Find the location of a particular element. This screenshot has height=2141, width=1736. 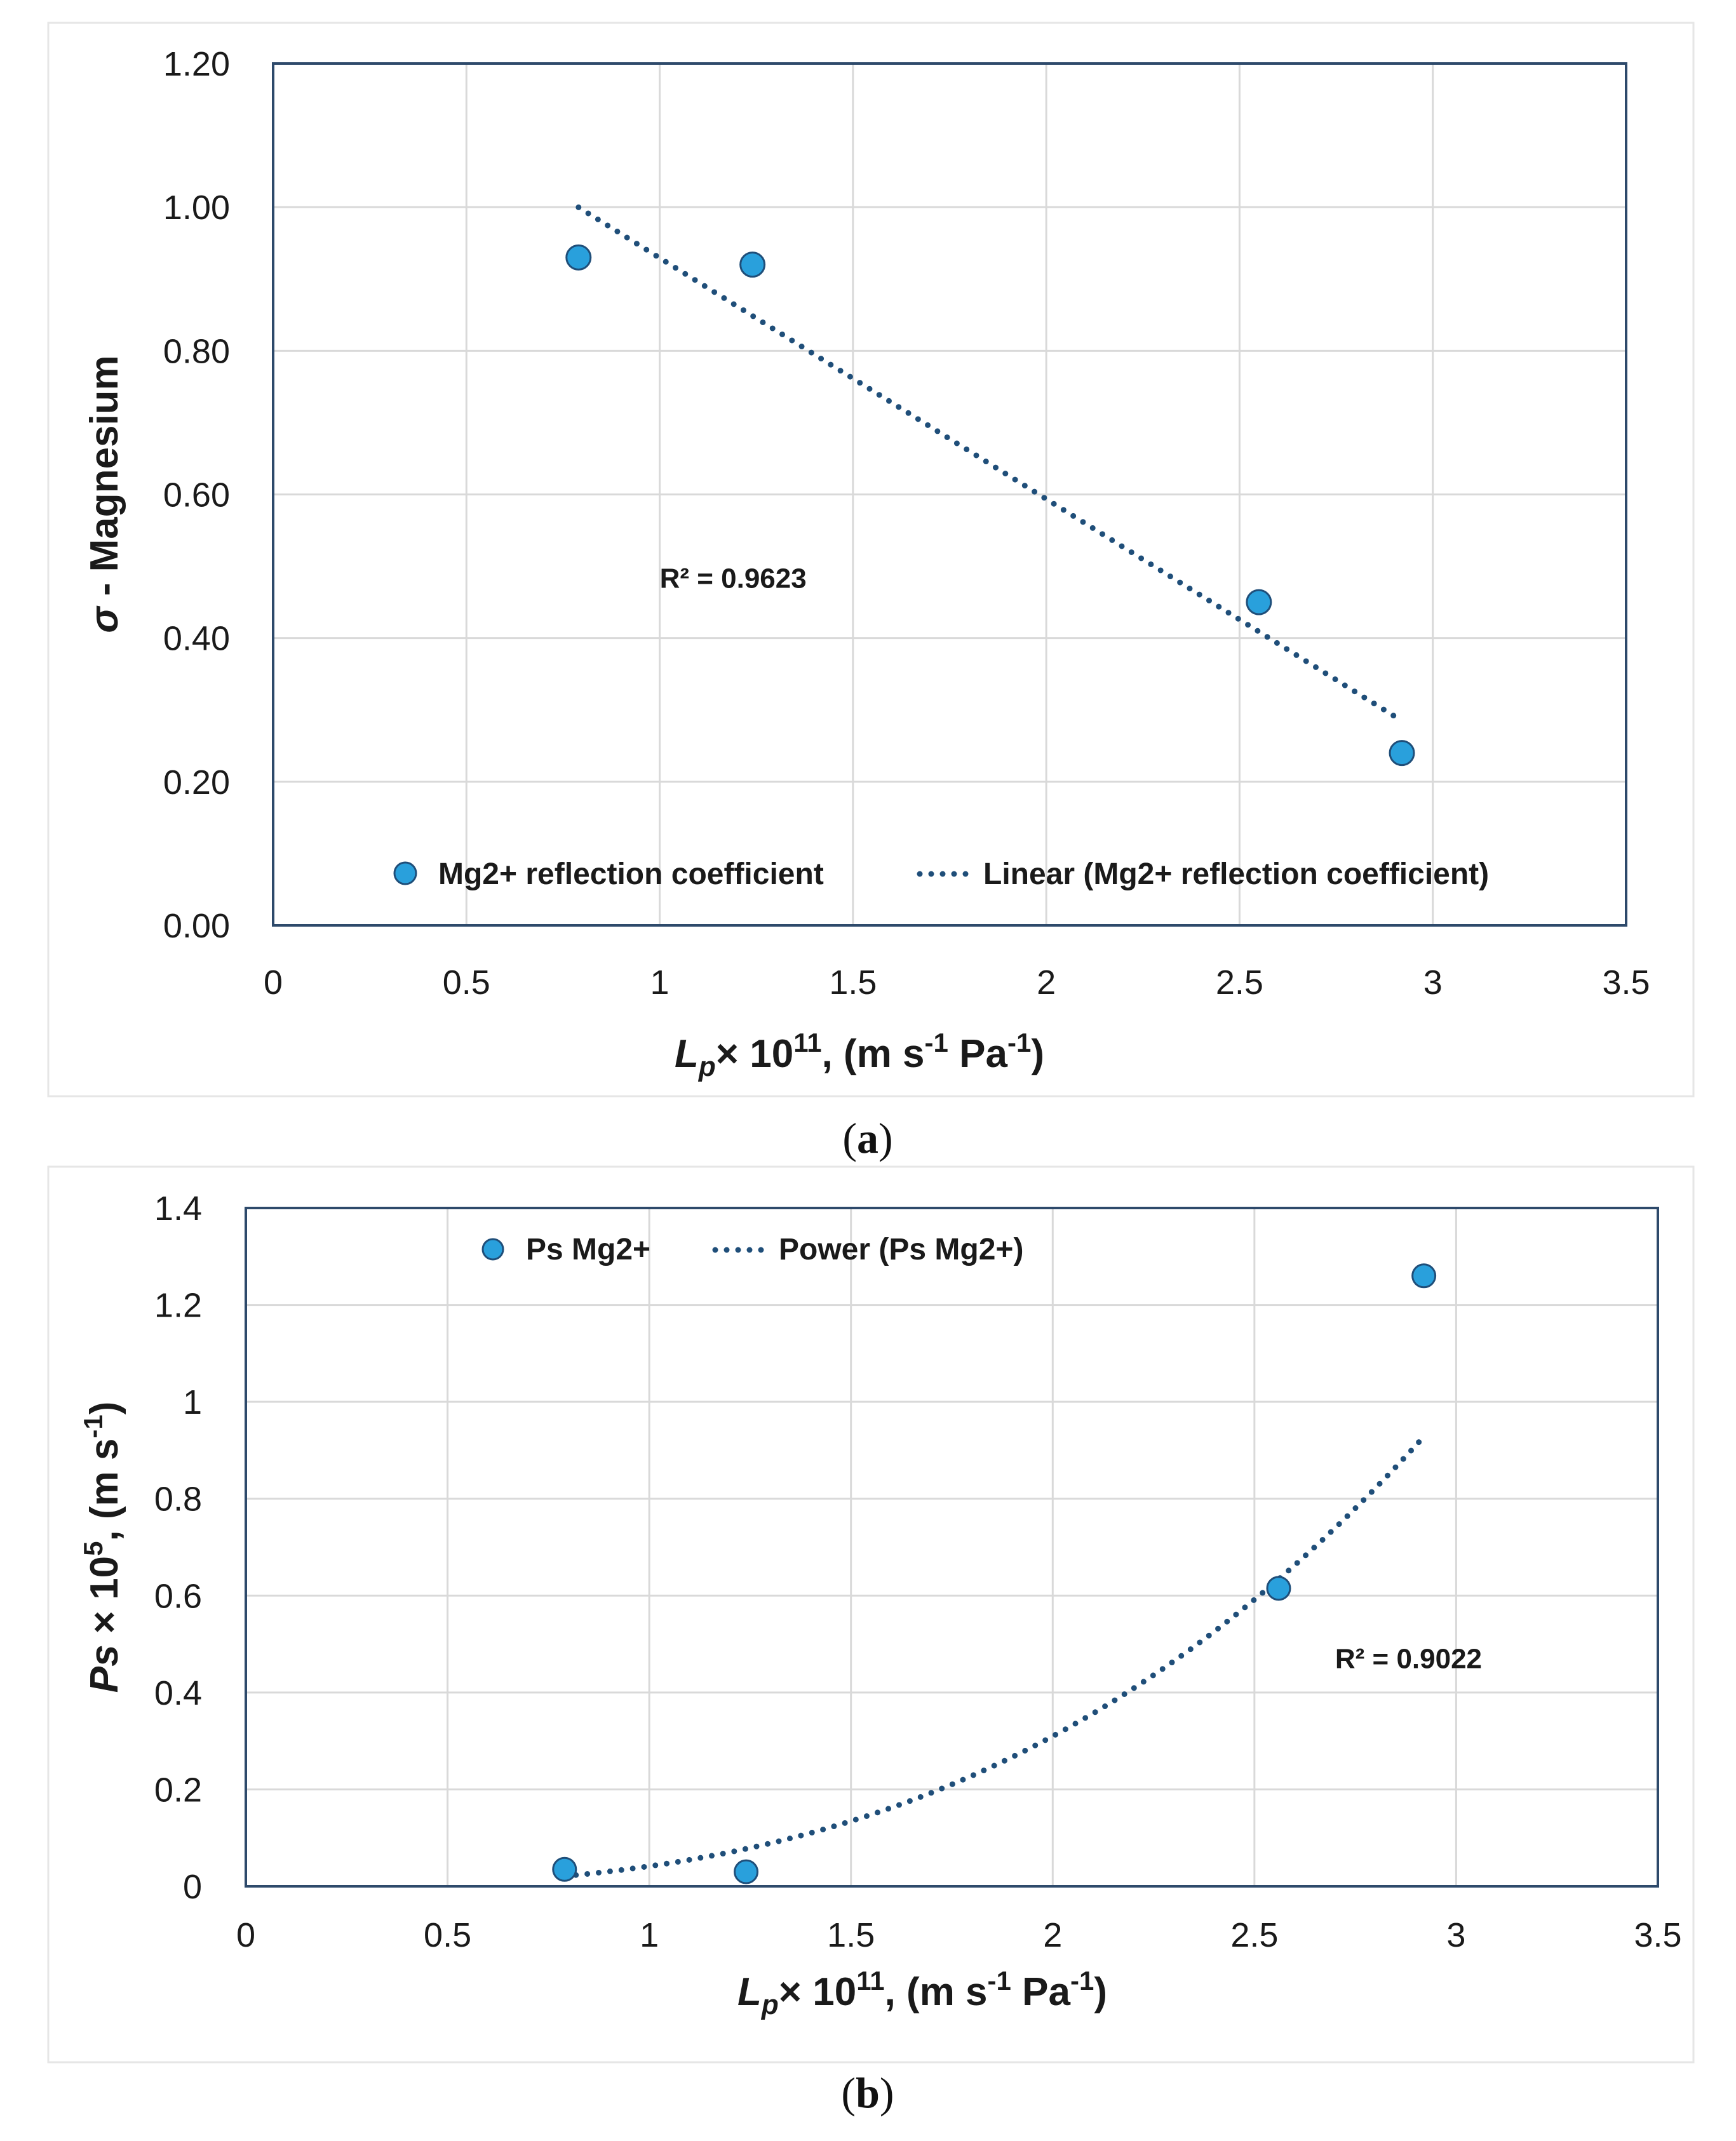

panel-b-y-axis-label: Ps × 105, (m s-1) is located at coordinates (102, 1547).